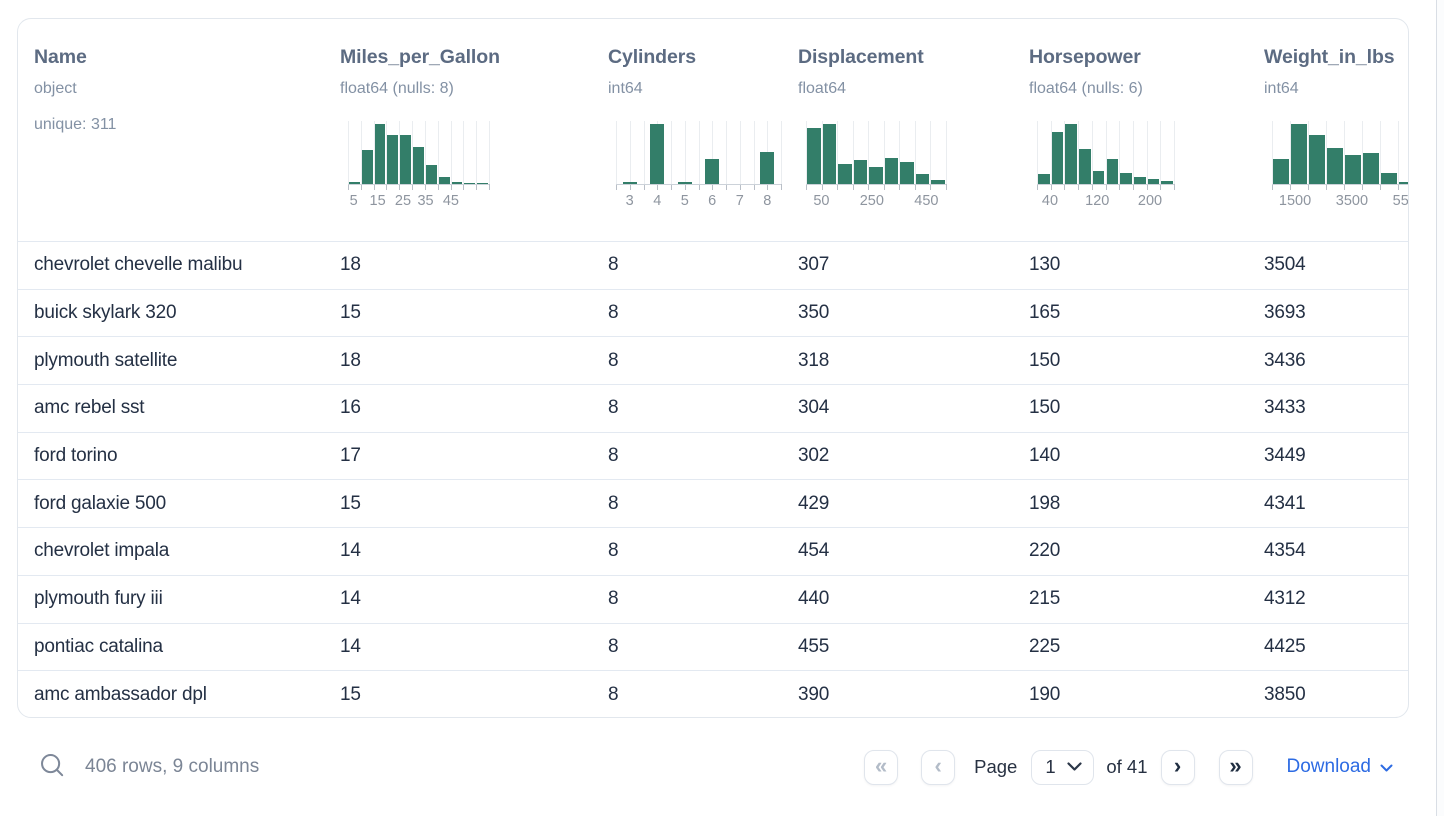 The height and width of the screenshot is (816, 1444). What do you see at coordinates (713, 648) in the screenshot?
I see `table-row: pontiac catalina 14 8 455 225 4425` at bounding box center [713, 648].